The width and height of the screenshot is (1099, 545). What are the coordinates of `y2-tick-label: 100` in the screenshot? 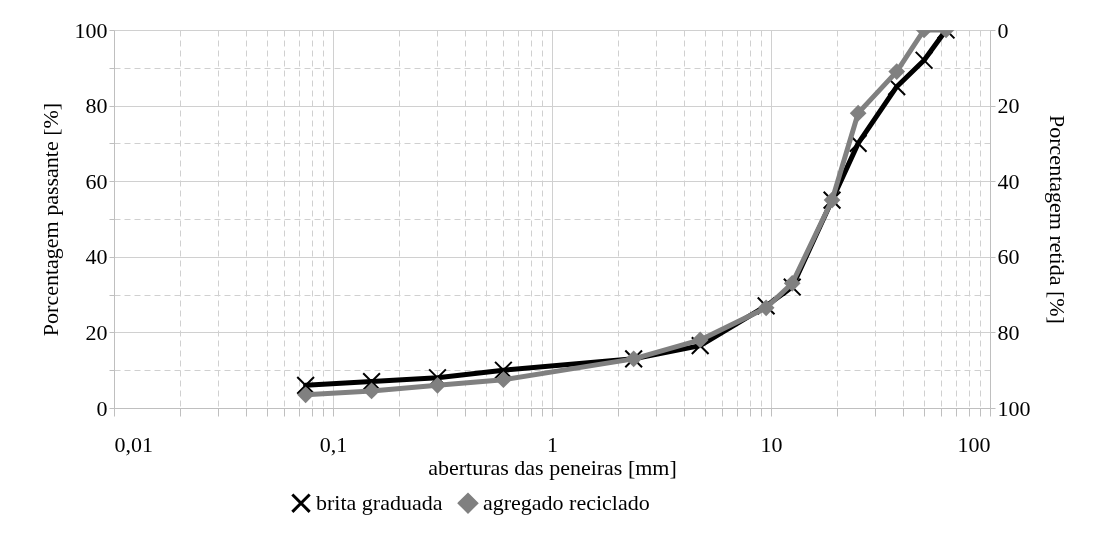 It's located at (1014, 408).